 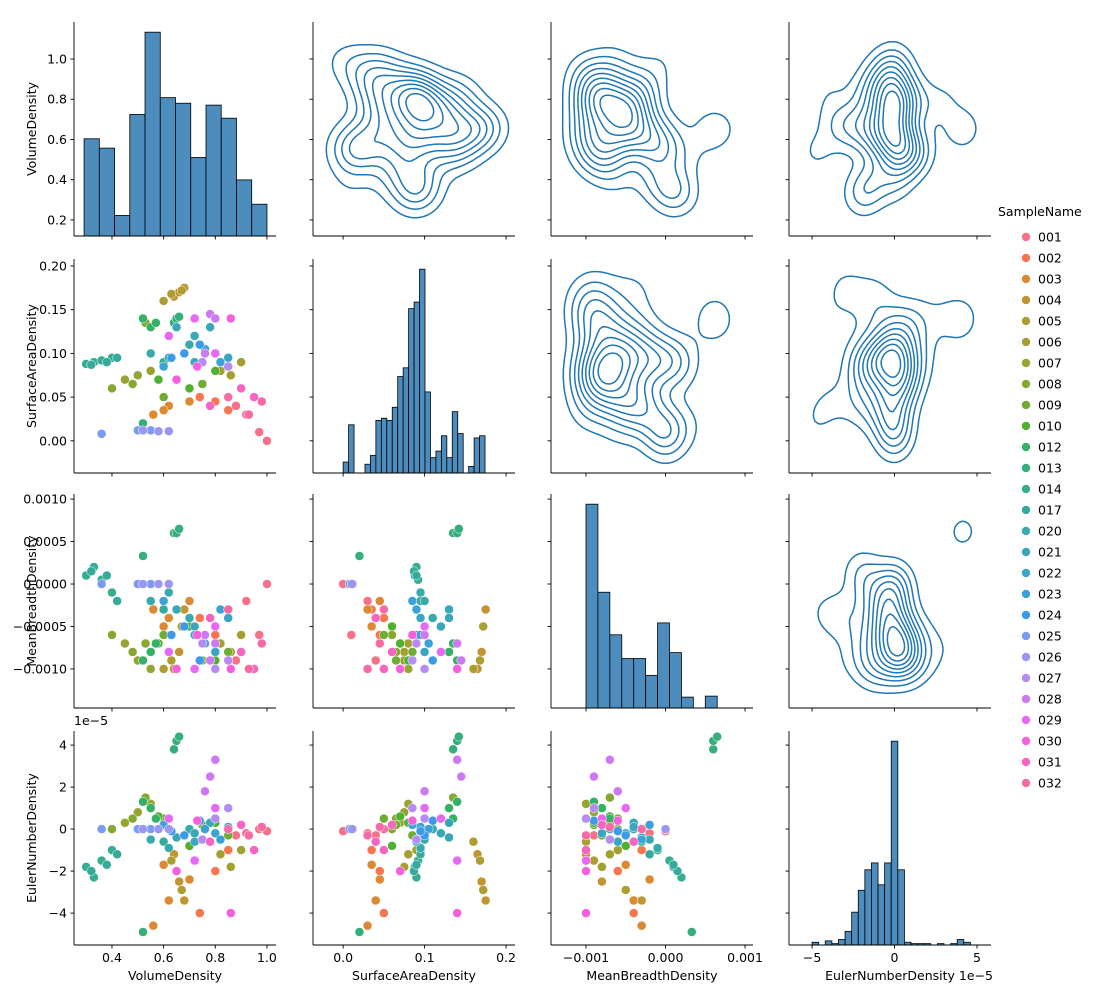 I want to click on x-tick-label: 0.000, so click(x=666, y=957).